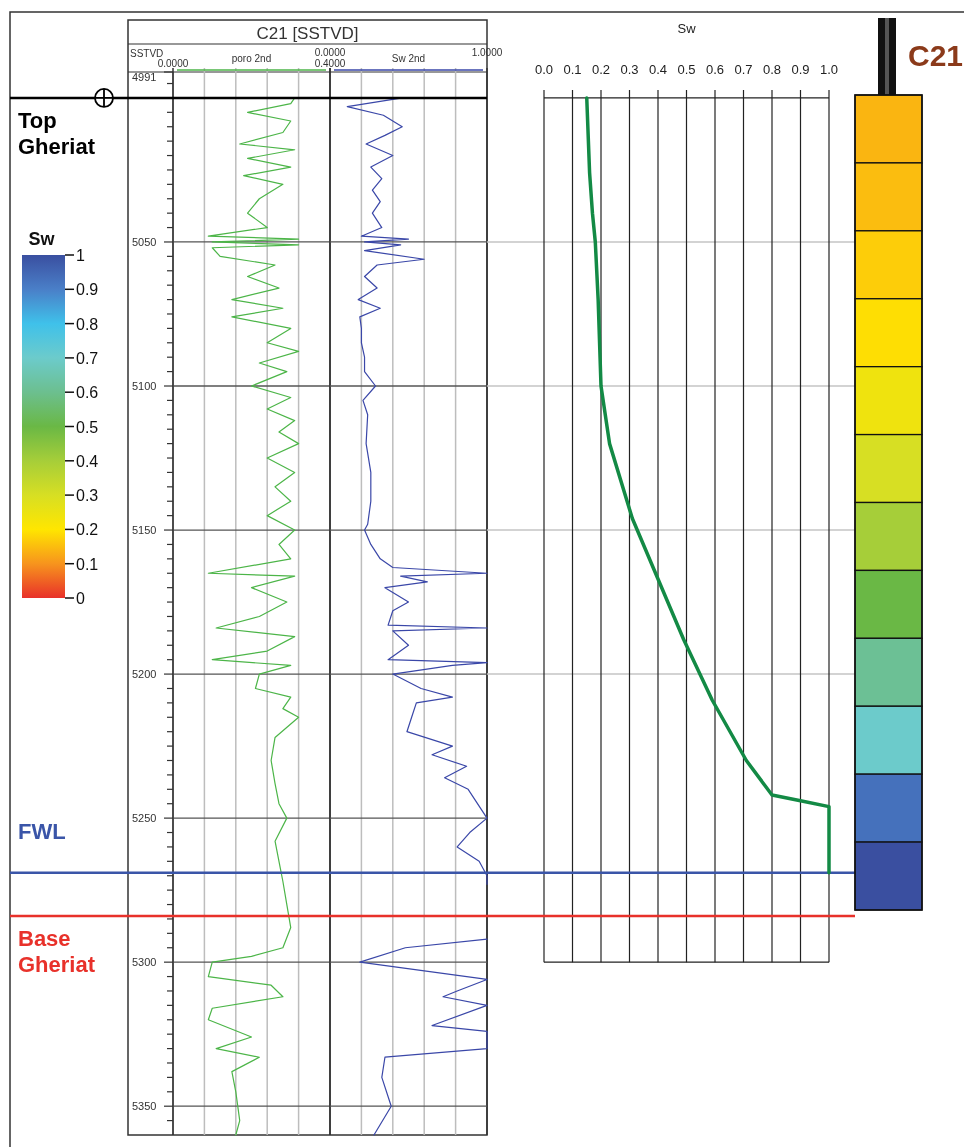  Describe the element at coordinates (42, 831) in the screenshot. I see `ref-line-label: FWL` at that location.